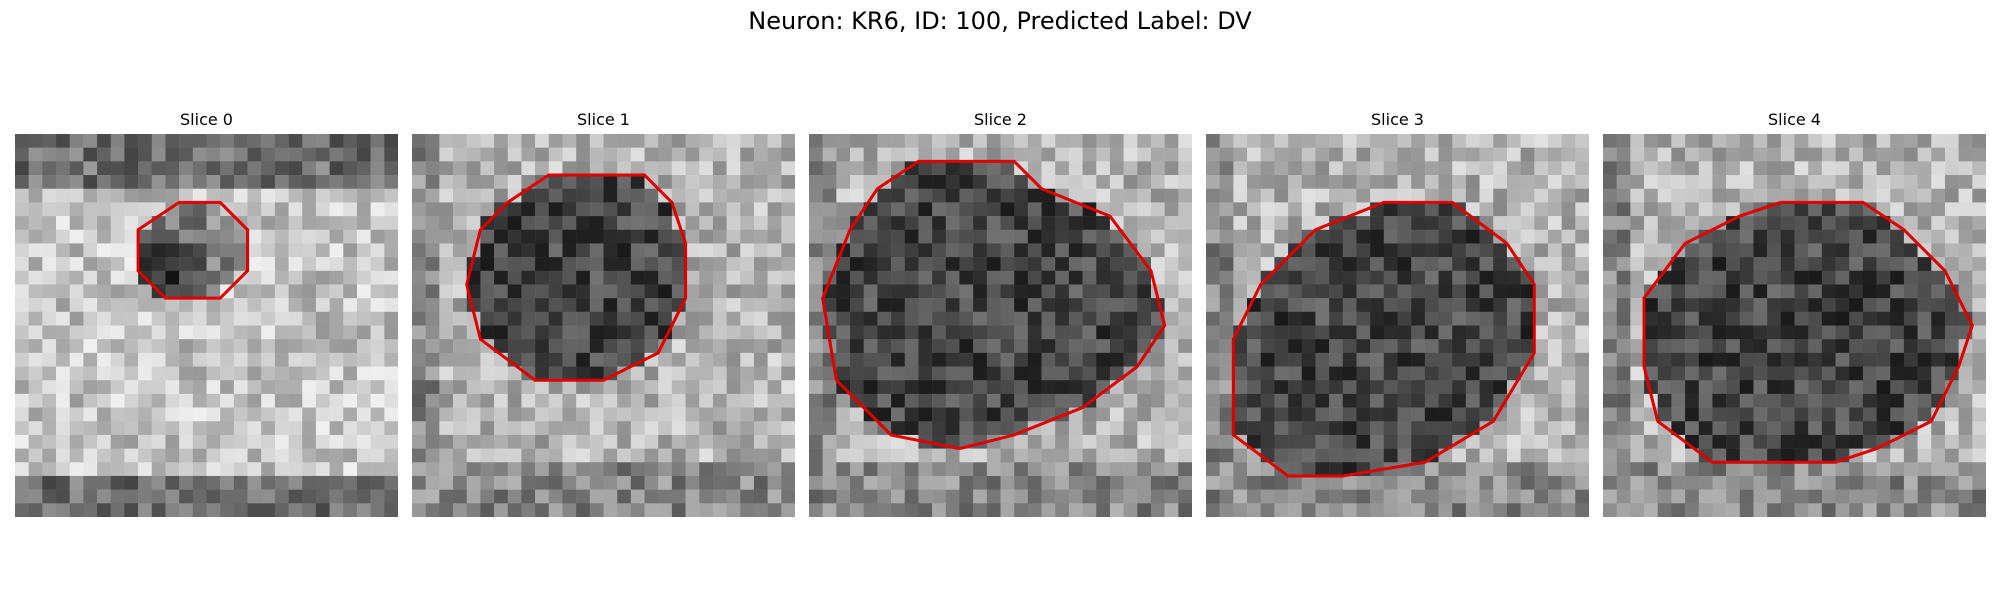 Image resolution: width=2000 pixels, height=600 pixels. Describe the element at coordinates (1000, 119) in the screenshot. I see `slice-title-2: Slice 2` at that location.